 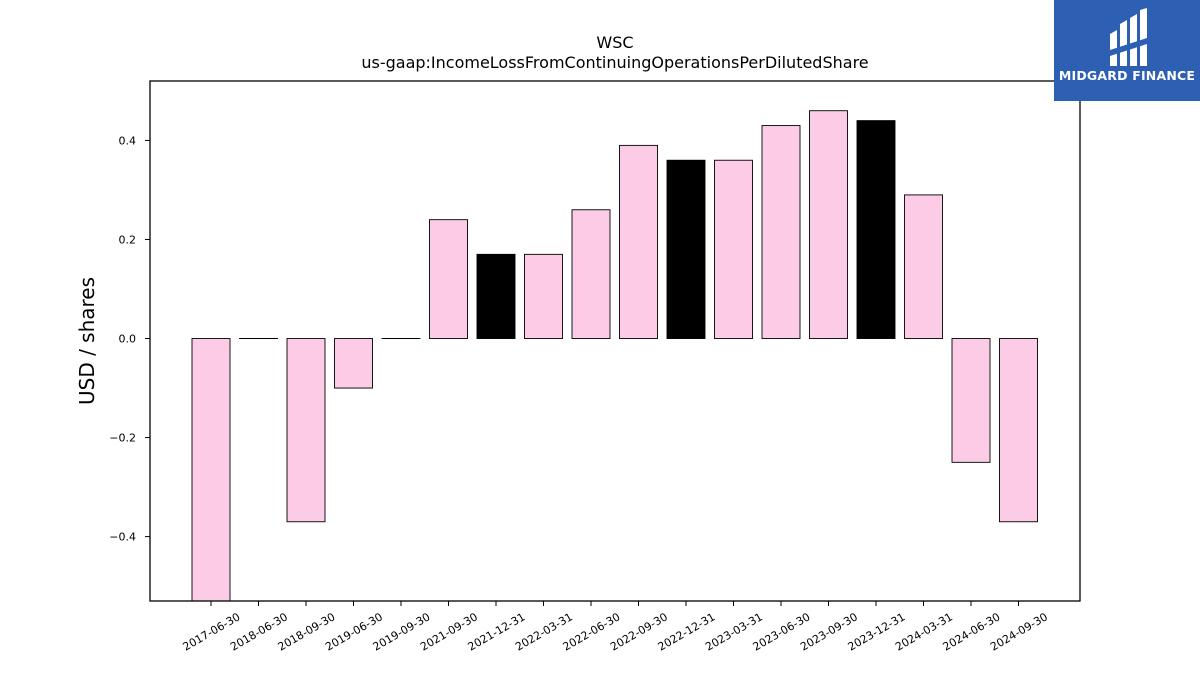 What do you see at coordinates (614, 42) in the screenshot?
I see `chart-title: WSC` at bounding box center [614, 42].